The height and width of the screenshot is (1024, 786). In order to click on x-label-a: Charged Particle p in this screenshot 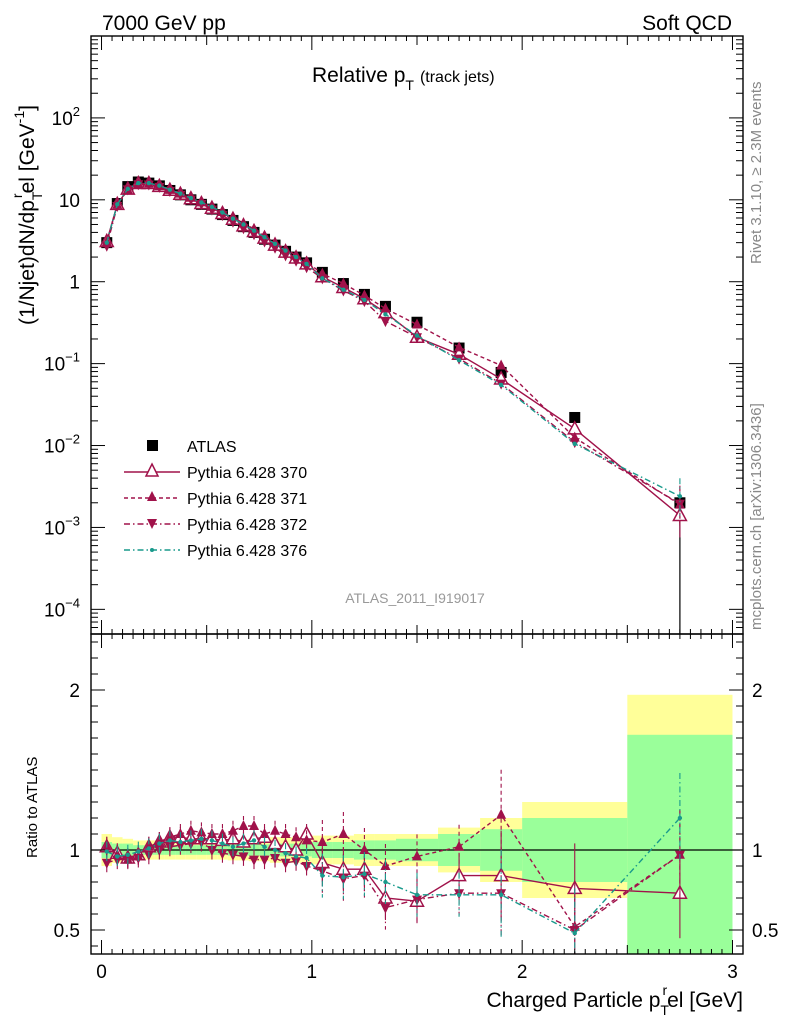, I will do `click(573, 1000)`.